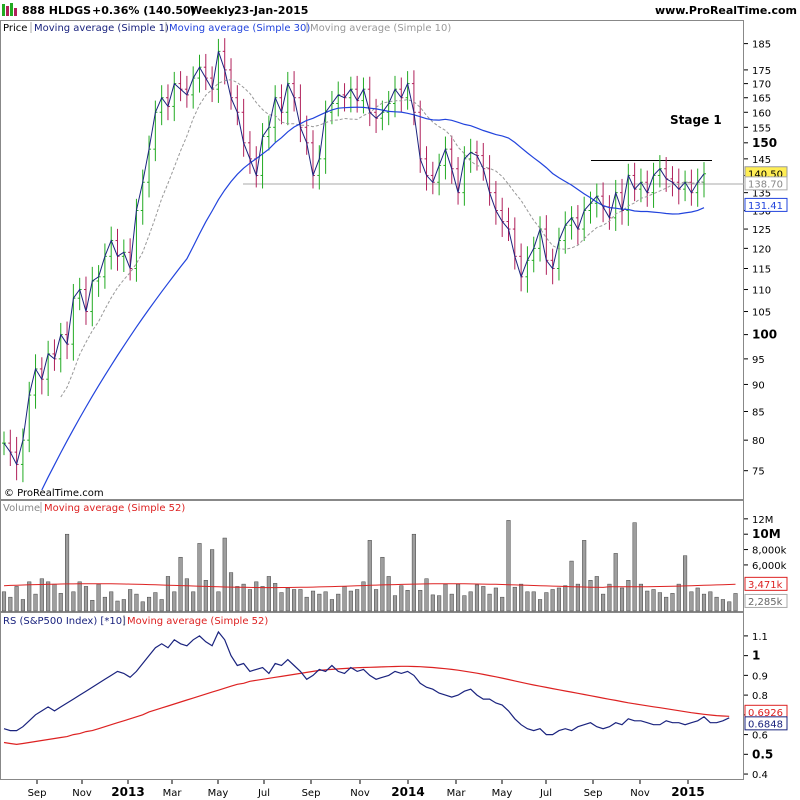 The width and height of the screenshot is (800, 800). What do you see at coordinates (101, 28) in the screenshot?
I see `legend-ma1: Moving average (Simple 1)` at bounding box center [101, 28].